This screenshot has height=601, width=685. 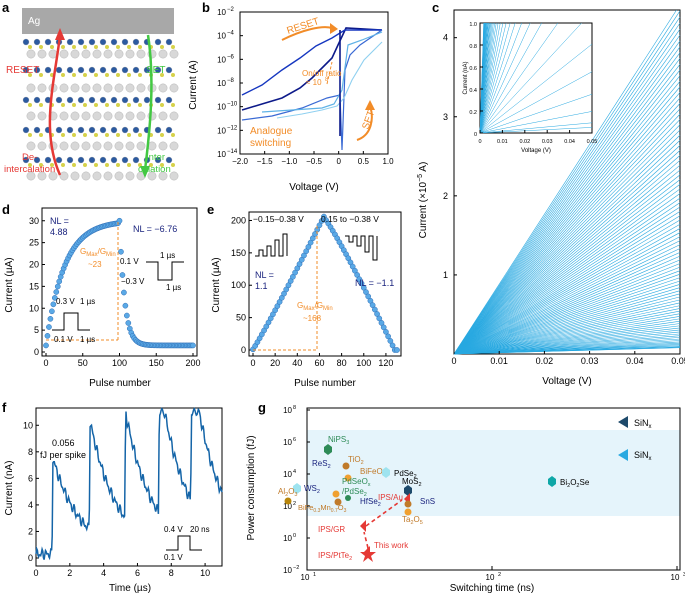 I want to click on c-xtick-label: 0.03, so click(x=590, y=361).